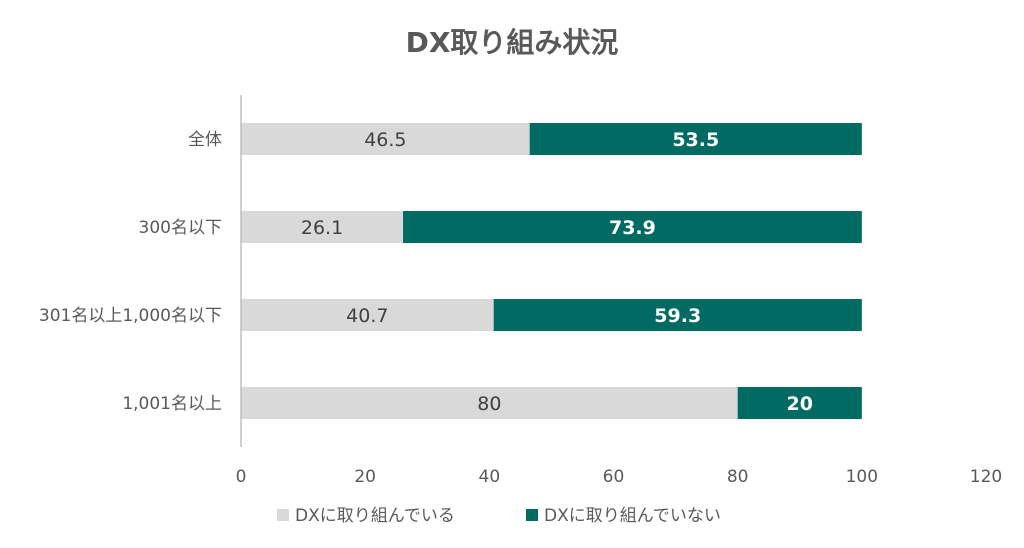 Image resolution: width=1024 pixels, height=548 pixels. I want to click on data-label: 80, so click(489, 404).